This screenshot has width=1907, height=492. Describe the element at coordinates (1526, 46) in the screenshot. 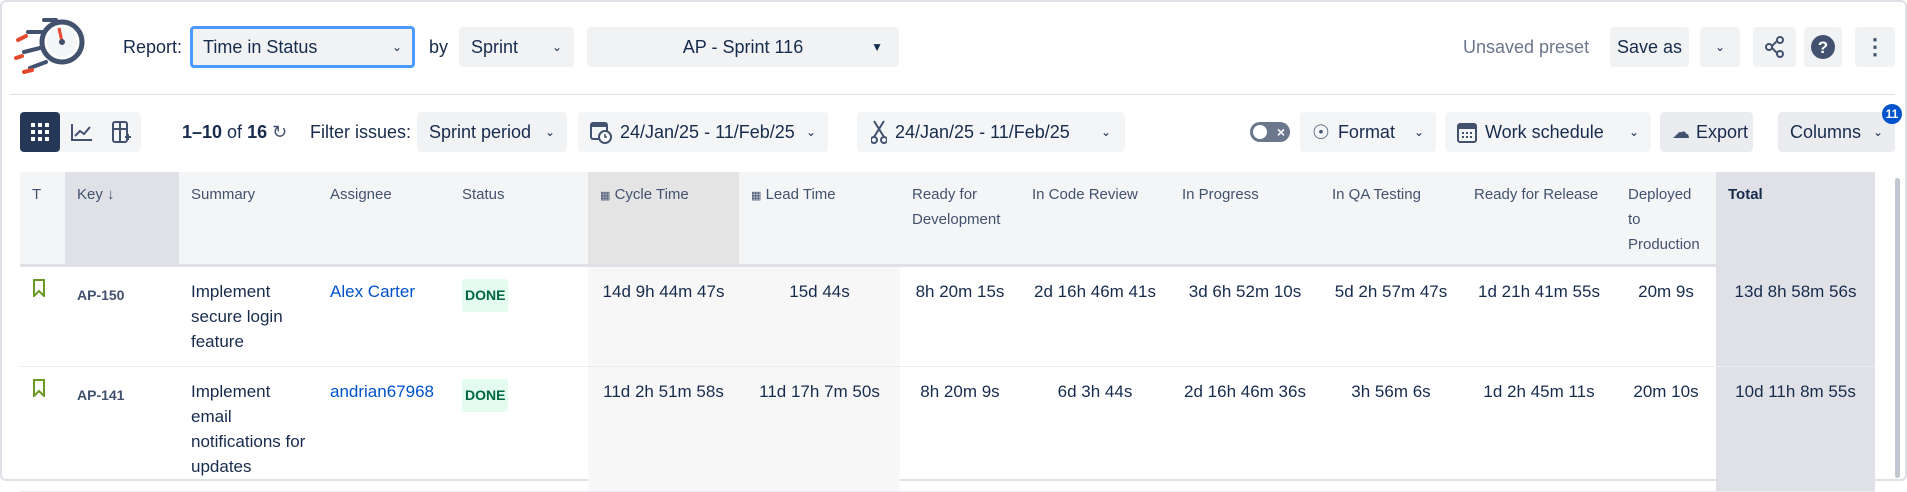

I see `preset-status: Unsaved preset` at that location.